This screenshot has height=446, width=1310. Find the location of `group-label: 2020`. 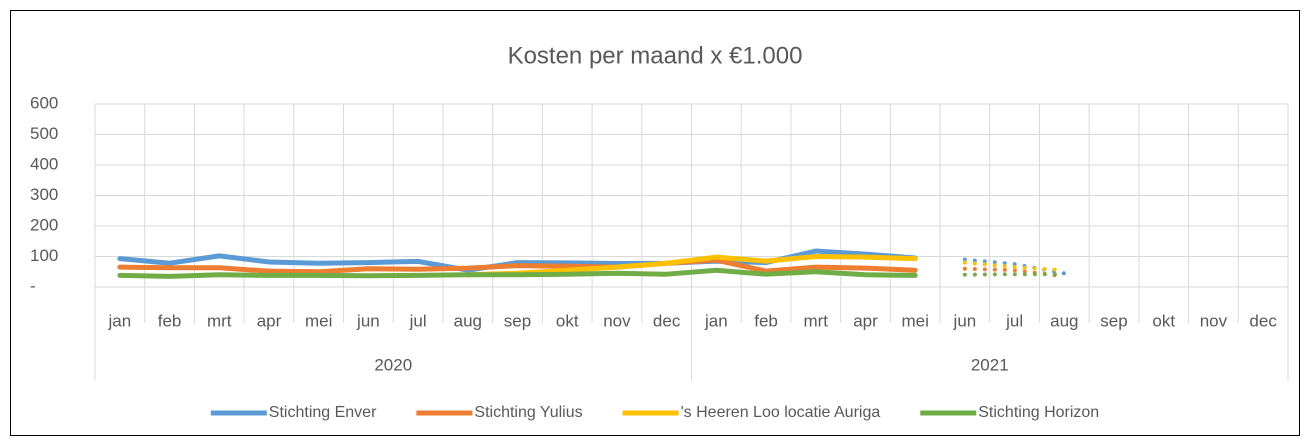

group-label: 2020 is located at coordinates (393, 364).